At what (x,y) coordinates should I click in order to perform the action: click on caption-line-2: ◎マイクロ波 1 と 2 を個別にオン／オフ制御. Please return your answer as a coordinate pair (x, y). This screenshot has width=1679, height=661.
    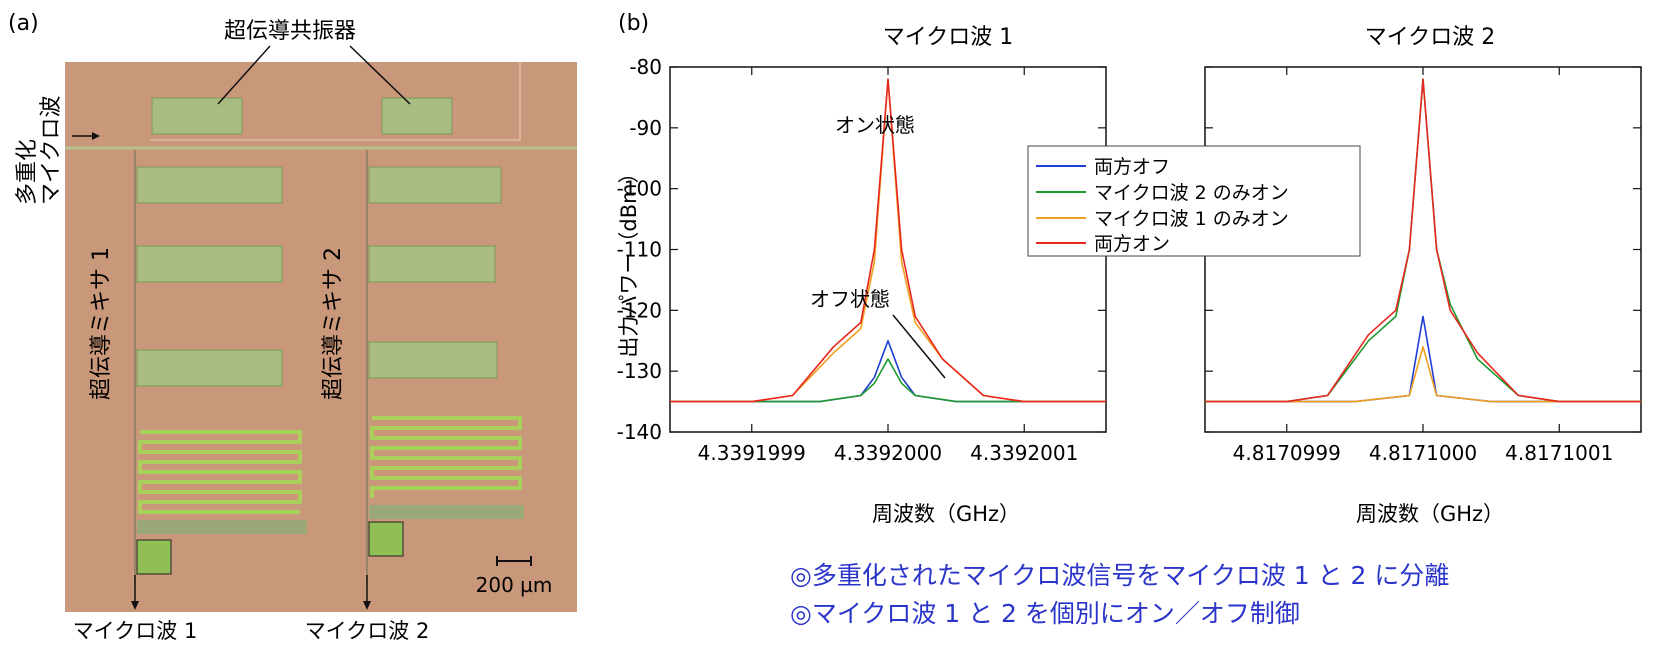
    Looking at the image, I should click on (1045, 613).